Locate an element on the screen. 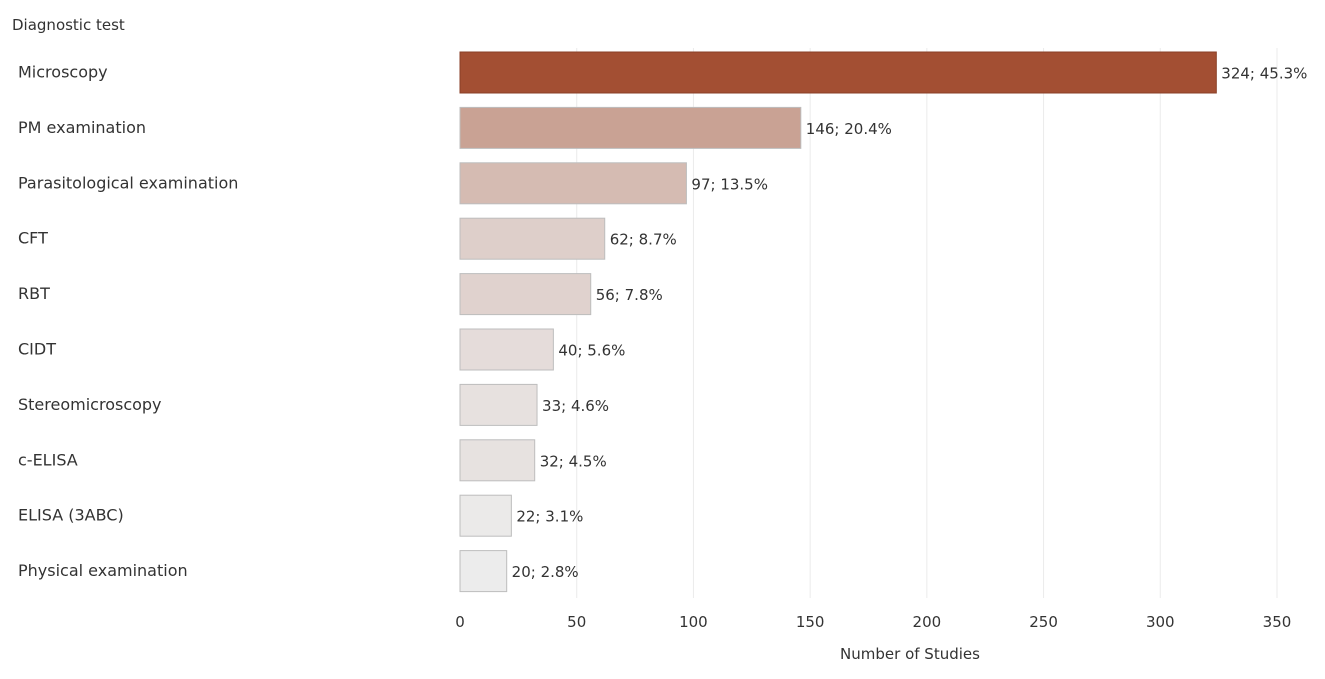 This screenshot has width=1325, height=679. data-label: 22; 3.1% is located at coordinates (549, 517).